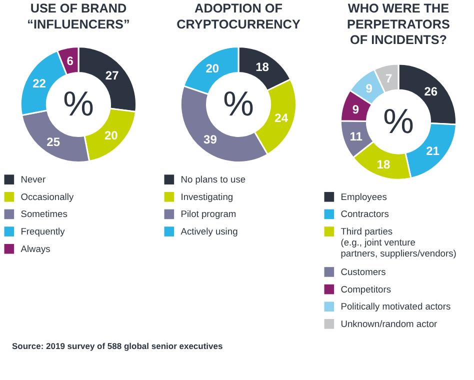  Describe the element at coordinates (47, 197) in the screenshot. I see `legend-label: Occasionally` at that location.